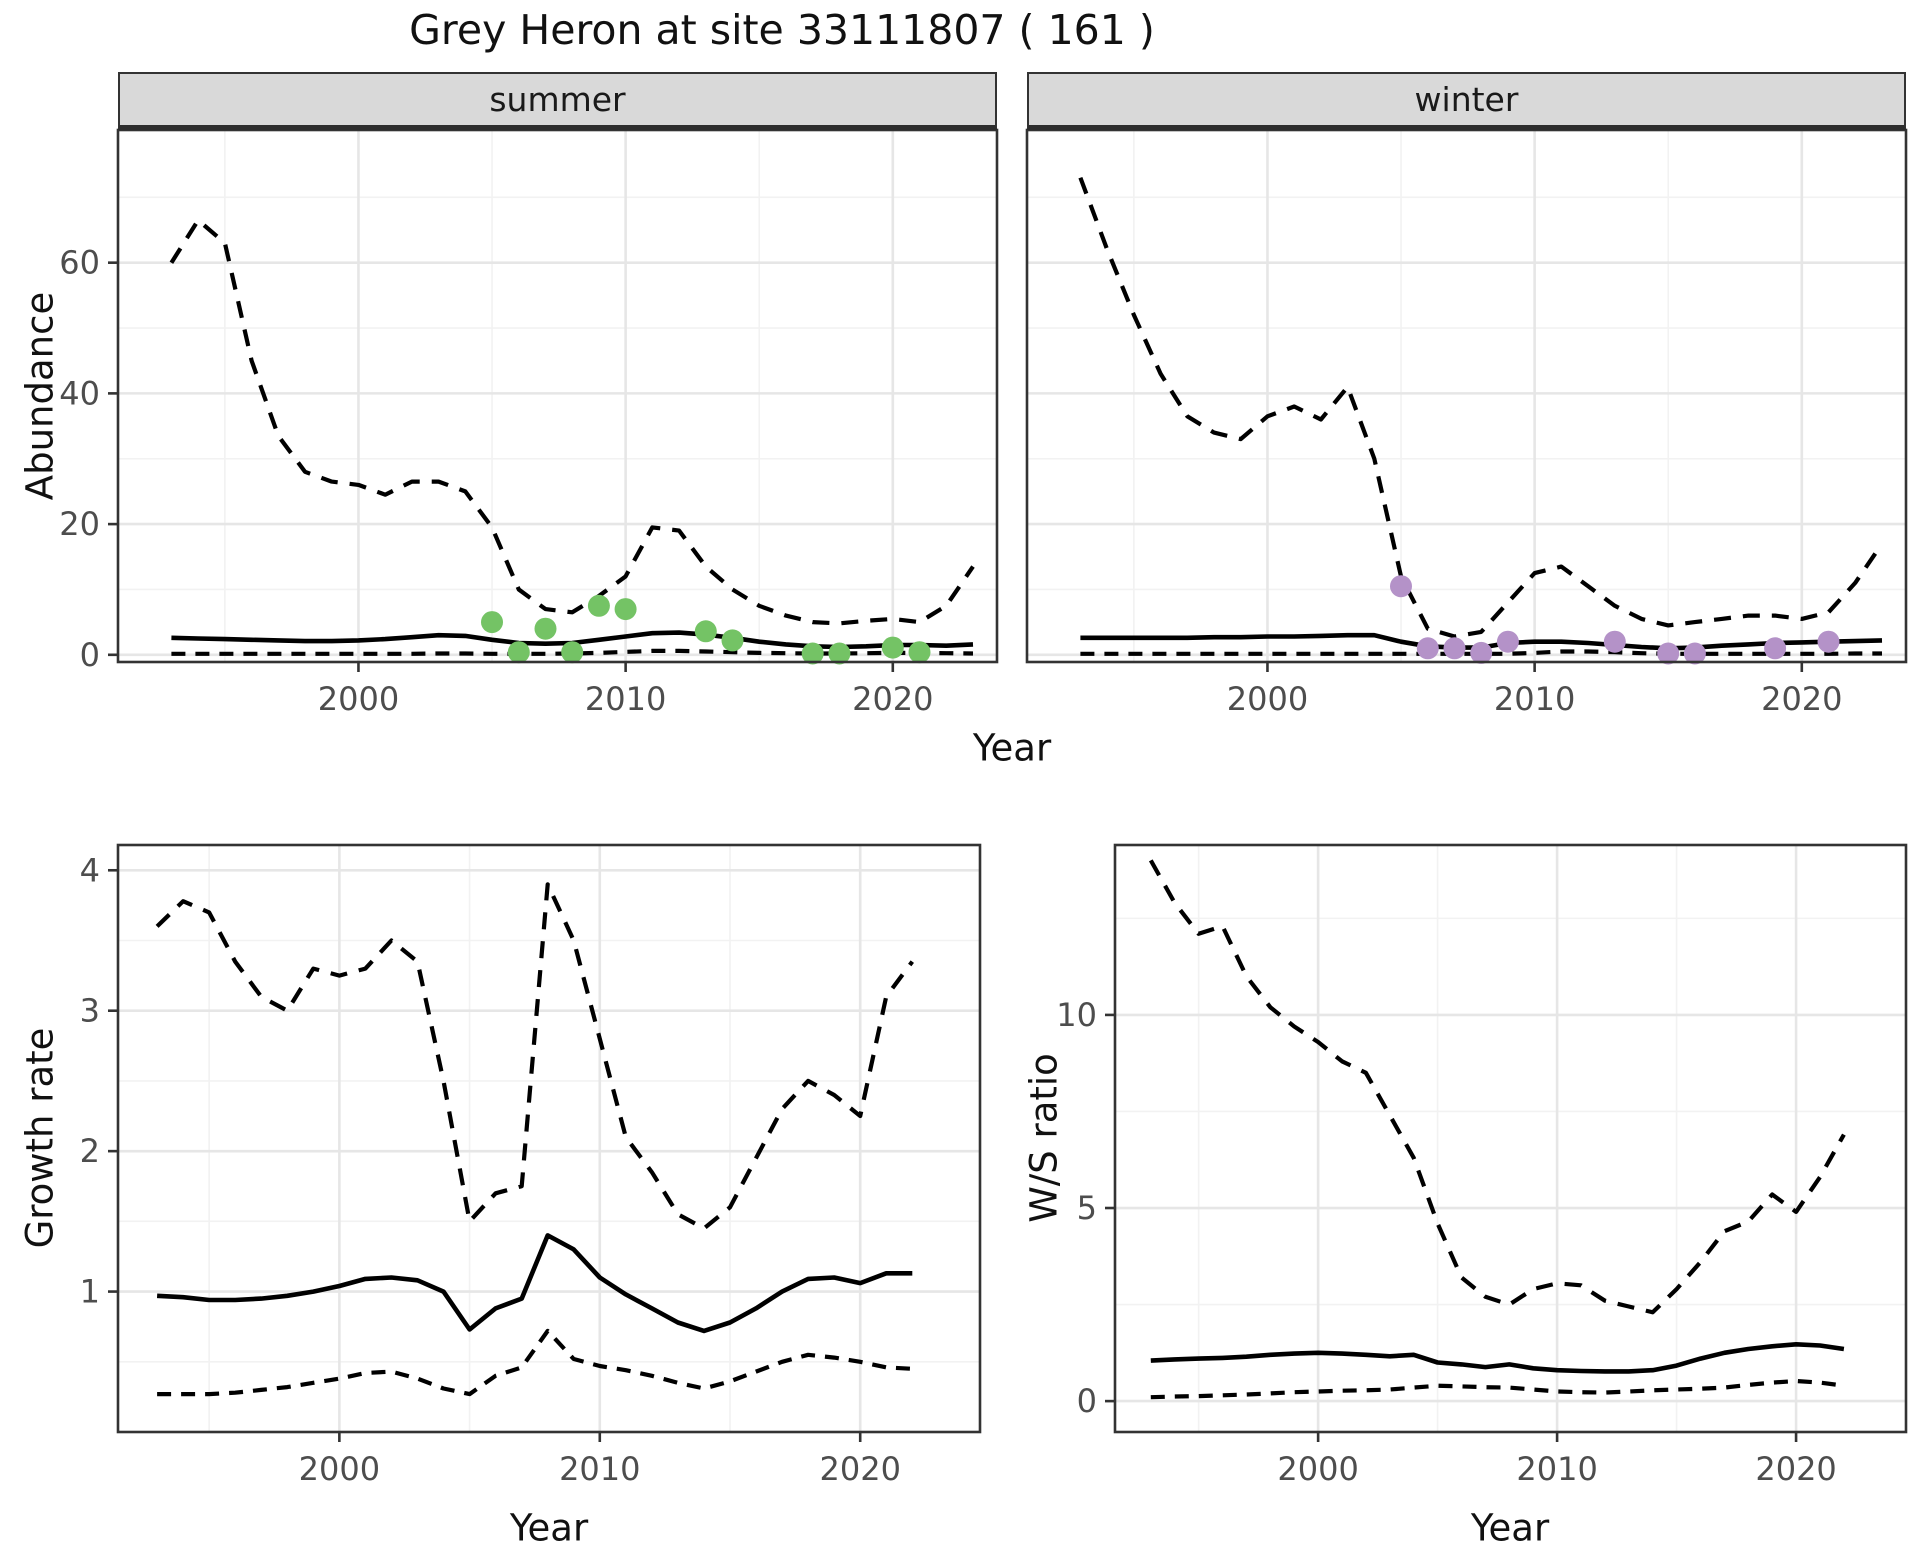 This screenshot has width=1920, height=1560. I want to click on facet-strip-winter: winter, so click(1466, 101).